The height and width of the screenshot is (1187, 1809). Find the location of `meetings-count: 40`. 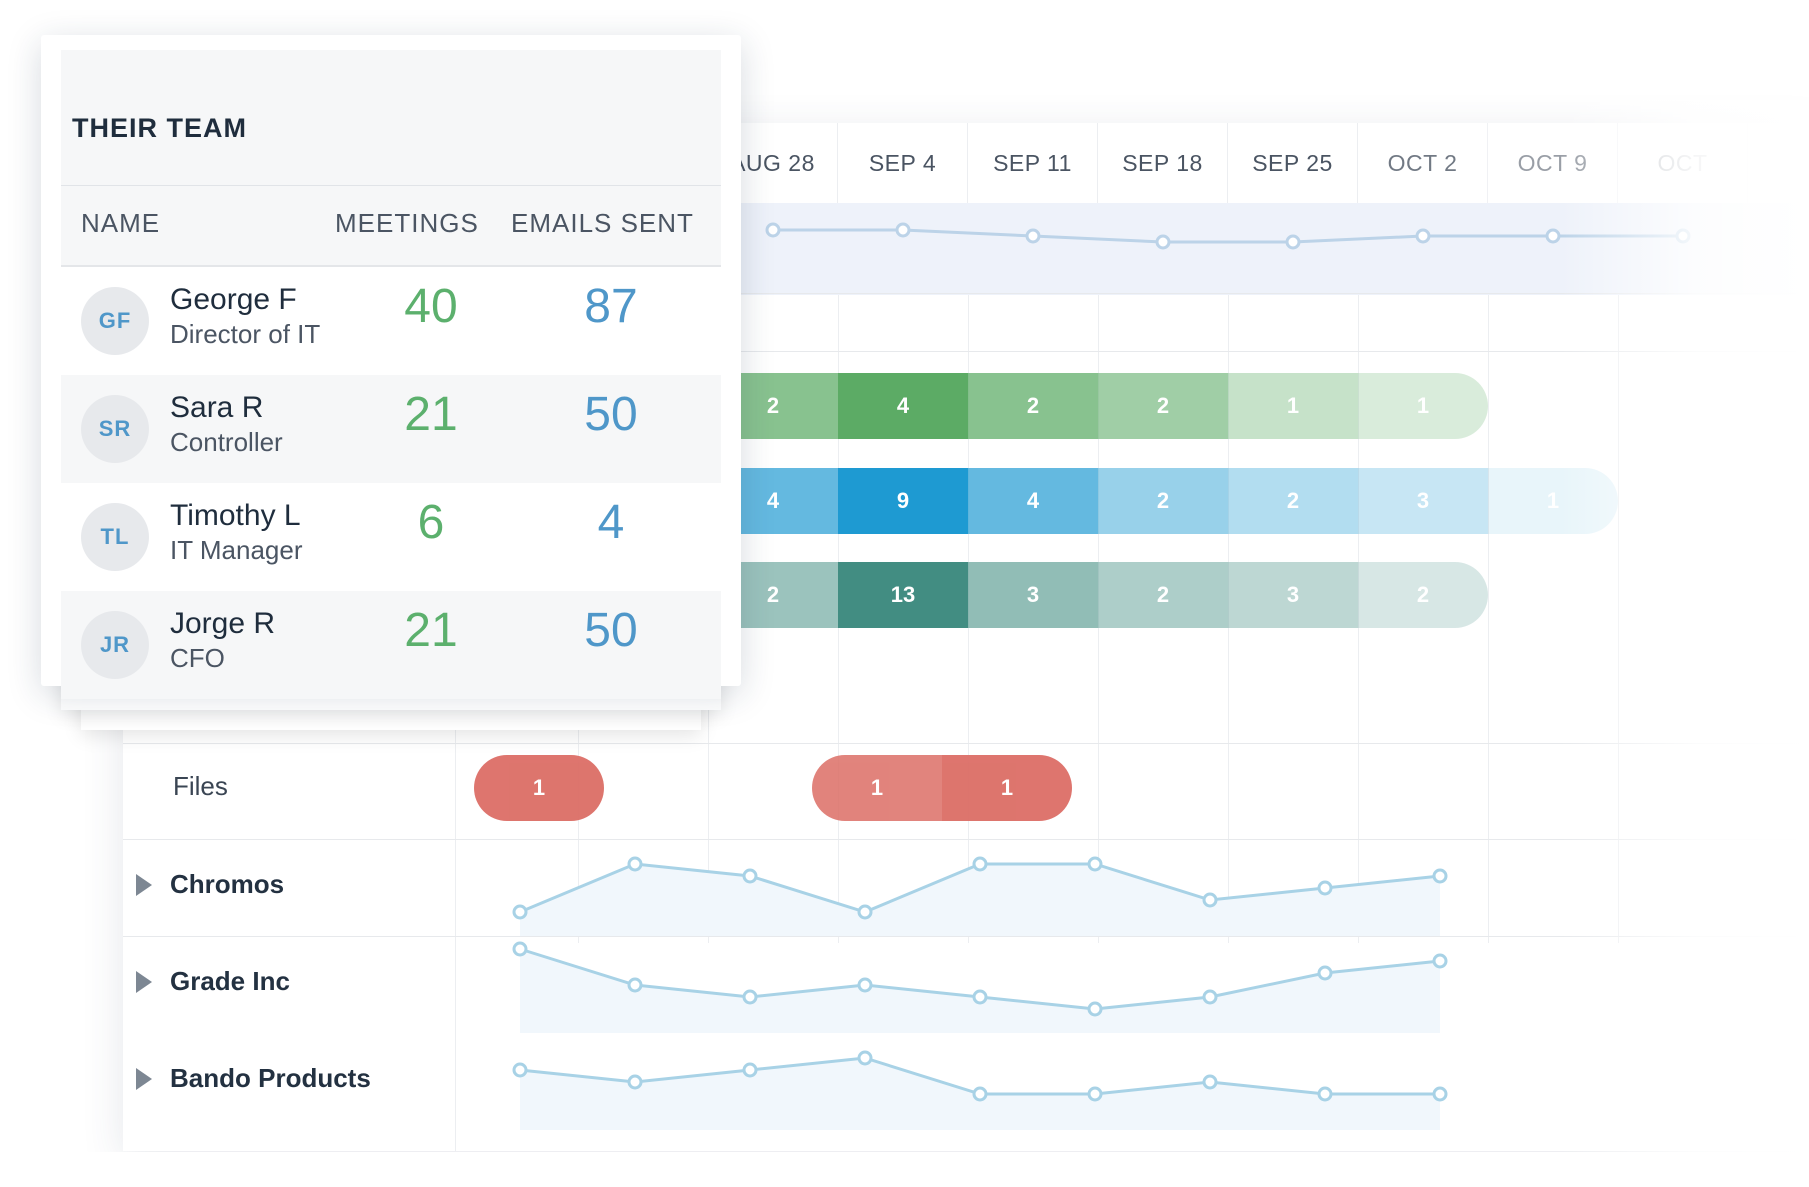

meetings-count: 40 is located at coordinates (431, 306).